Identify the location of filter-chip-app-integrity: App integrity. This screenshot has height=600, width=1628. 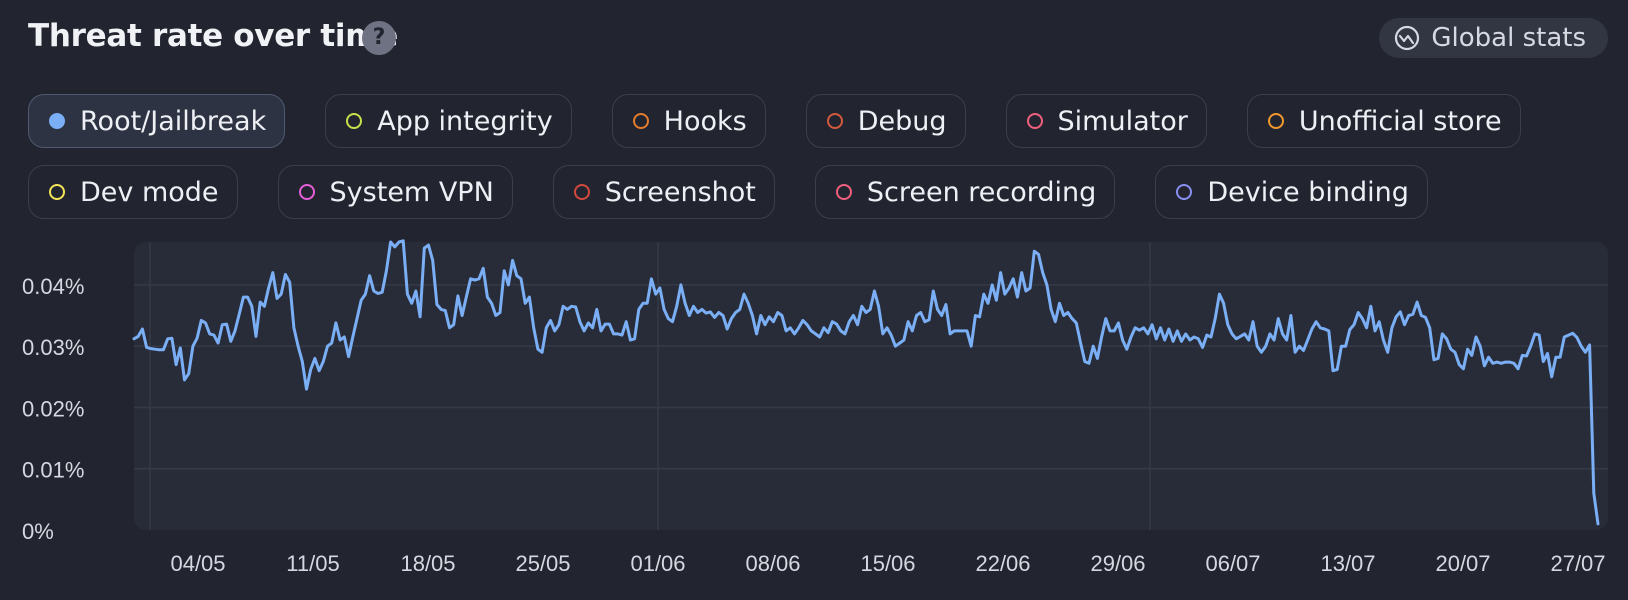
(448, 121).